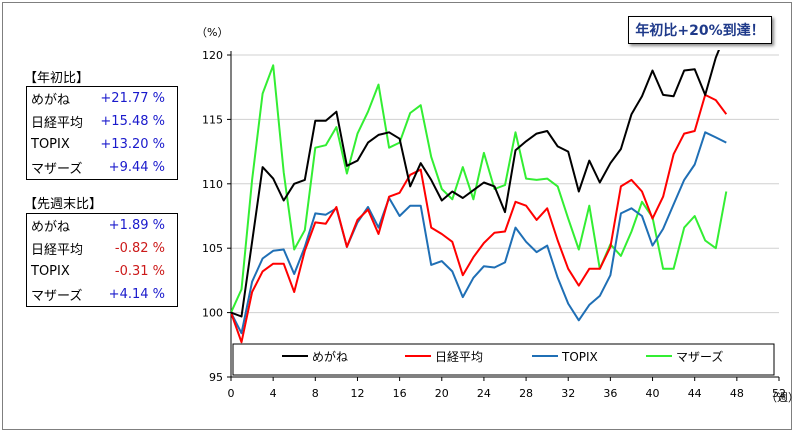  I want to click on legend-label: 日経平均, so click(459, 357).